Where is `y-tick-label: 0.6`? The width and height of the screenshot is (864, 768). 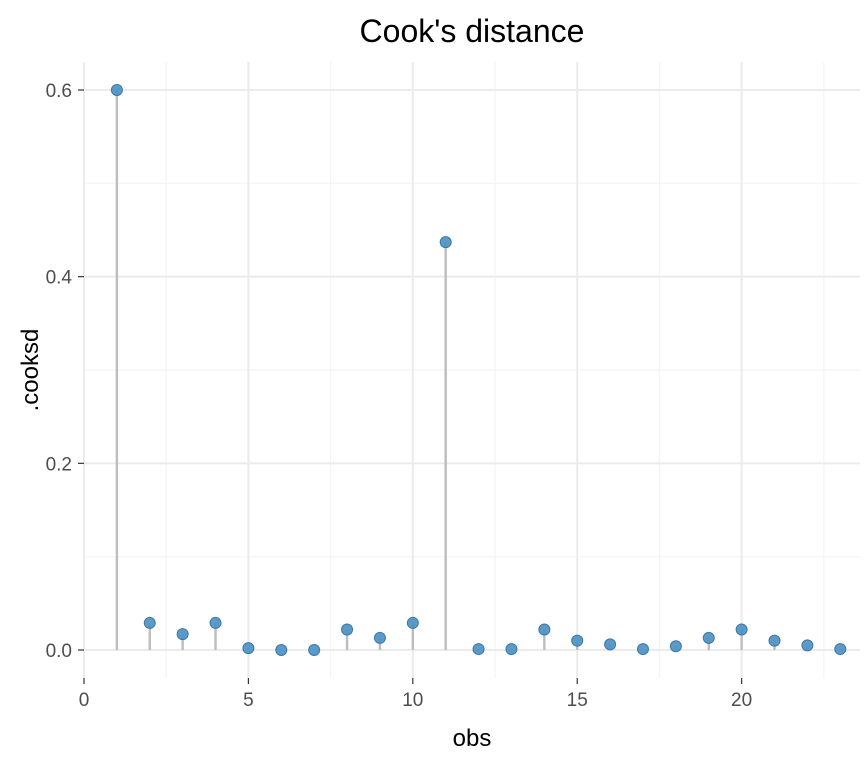
y-tick-label: 0.6 is located at coordinates (59, 91).